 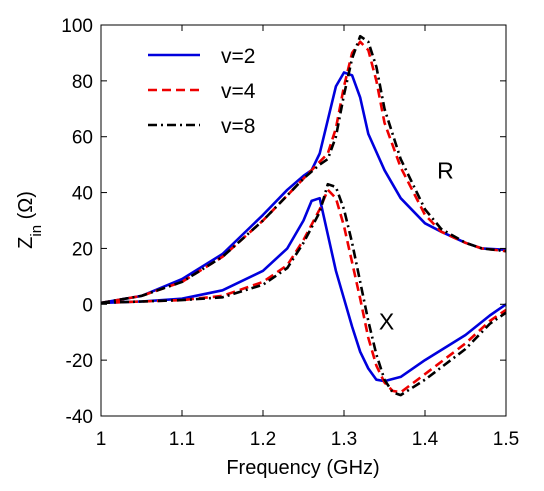 I want to click on x-tick-label: 1.4, so click(x=425, y=439).